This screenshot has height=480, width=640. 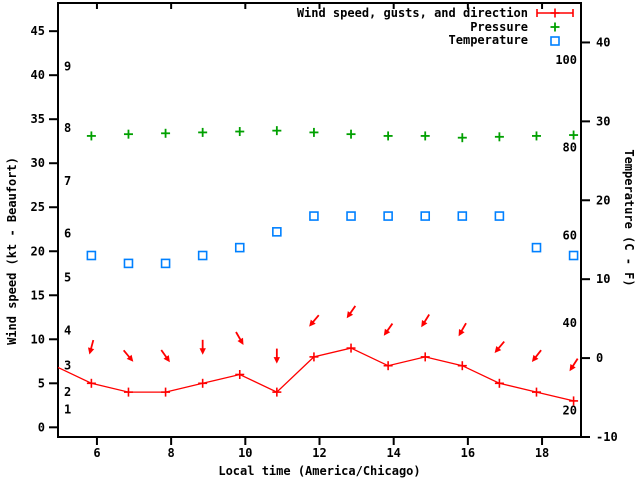 I want to click on kt-tick-label: 35, so click(x=38, y=119).